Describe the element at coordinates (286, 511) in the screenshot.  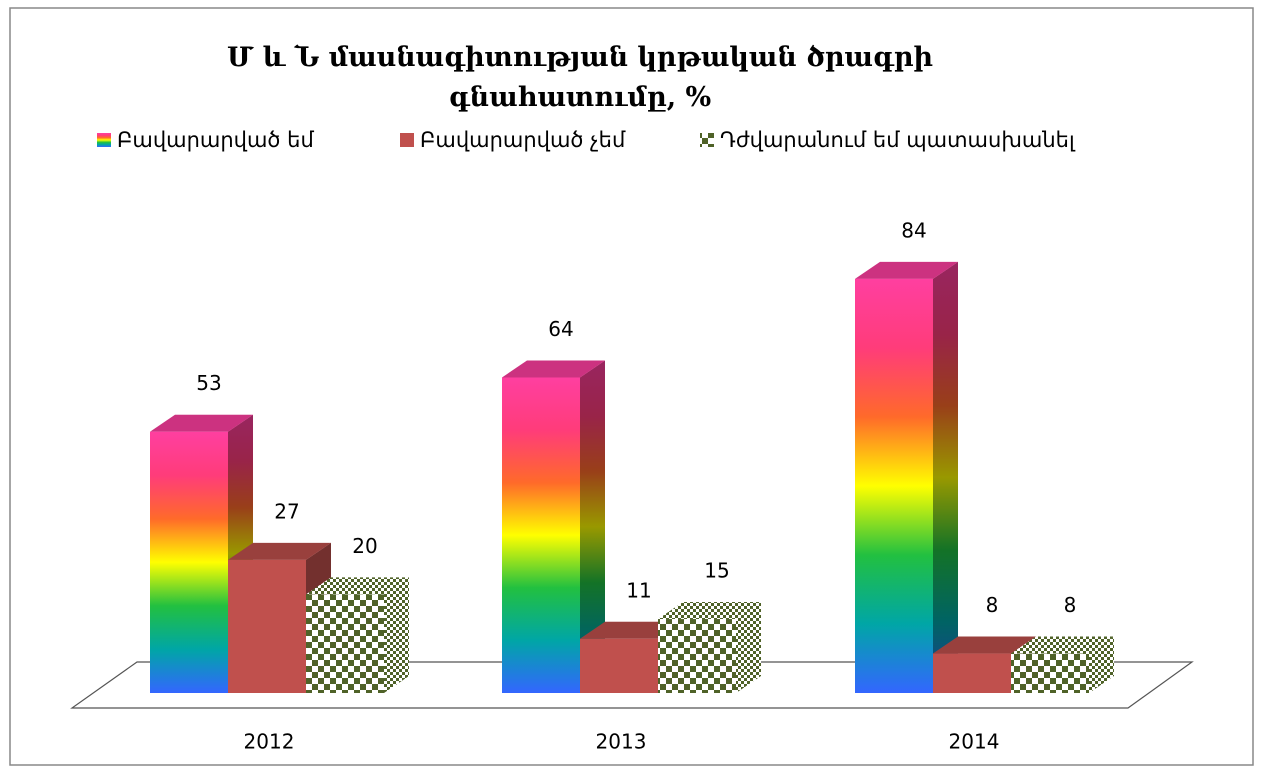
I see `data-label: 27` at that location.